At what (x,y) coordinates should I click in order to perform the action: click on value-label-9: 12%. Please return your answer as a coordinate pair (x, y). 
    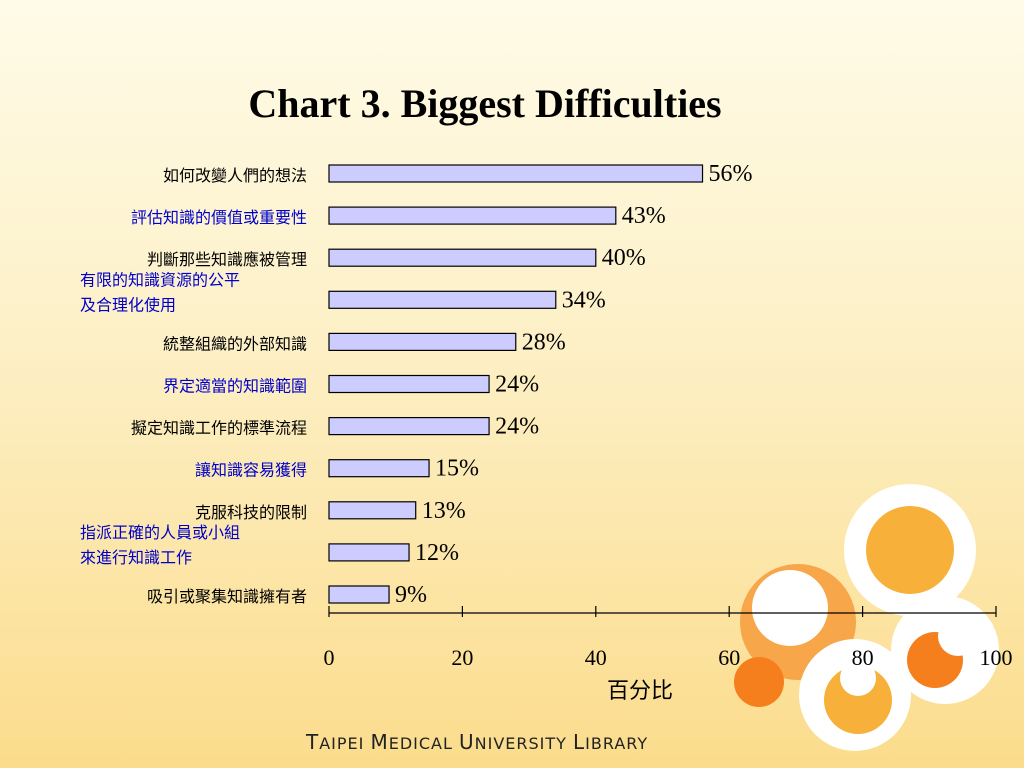
    Looking at the image, I should click on (437, 553).